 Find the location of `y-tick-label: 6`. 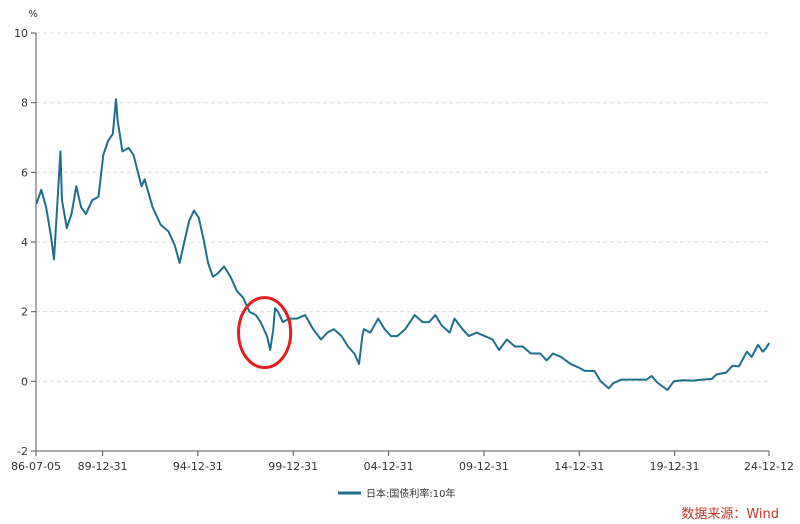

y-tick-label: 6 is located at coordinates (24, 172).